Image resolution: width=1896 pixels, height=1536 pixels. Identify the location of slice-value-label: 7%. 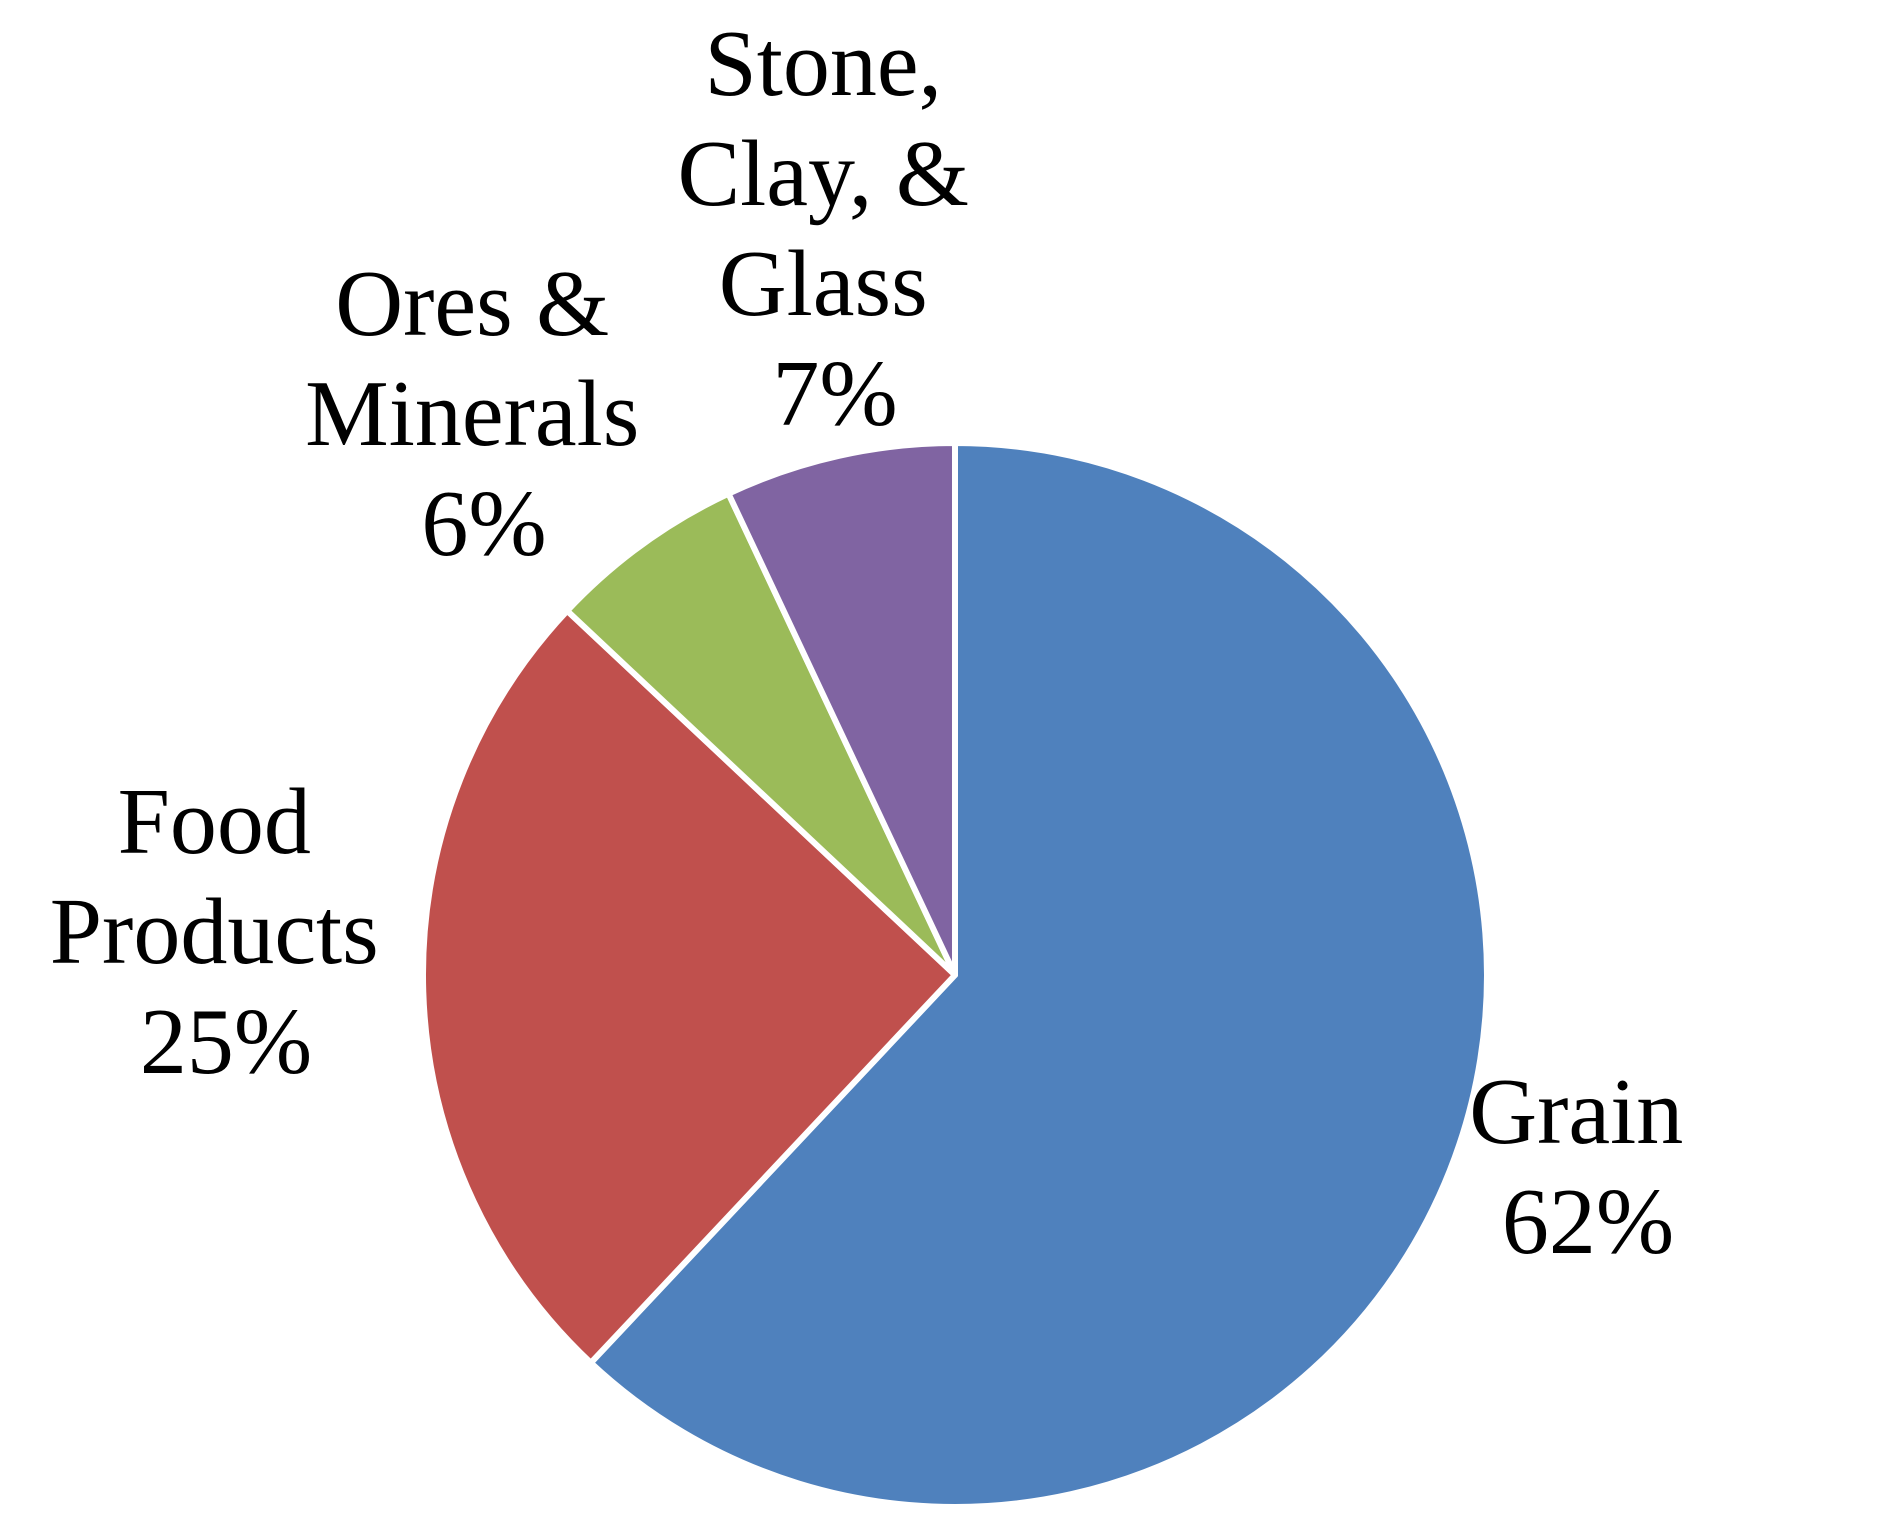
(834, 394).